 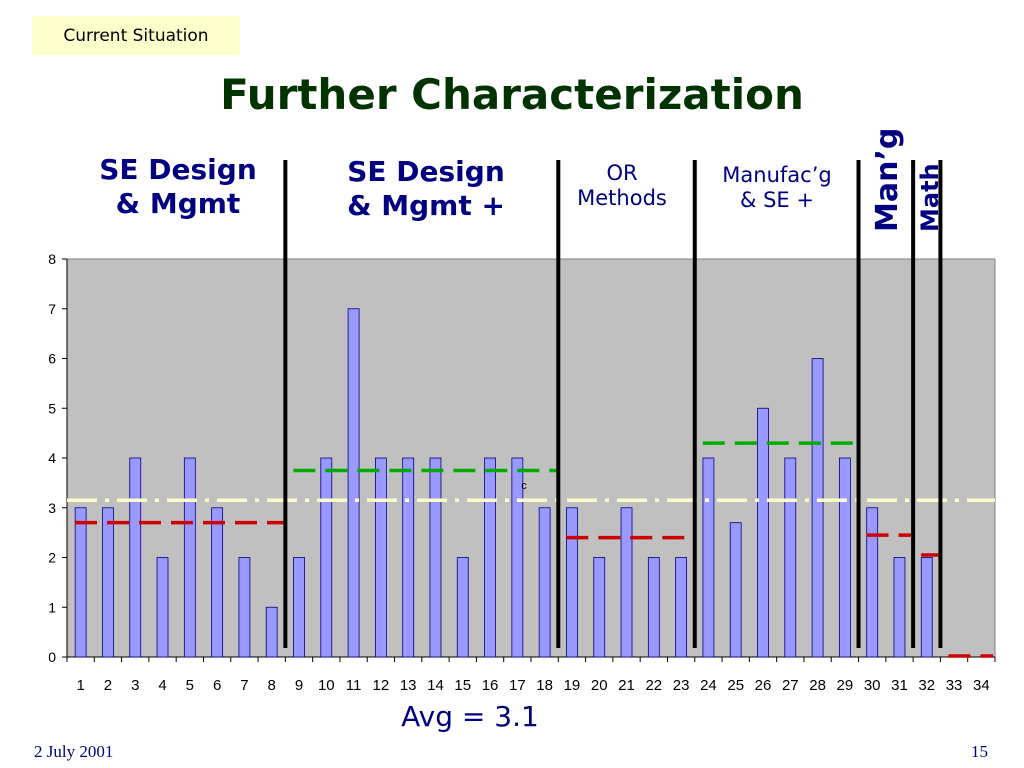 I want to click on x-tick-label: 18, so click(x=544, y=685).